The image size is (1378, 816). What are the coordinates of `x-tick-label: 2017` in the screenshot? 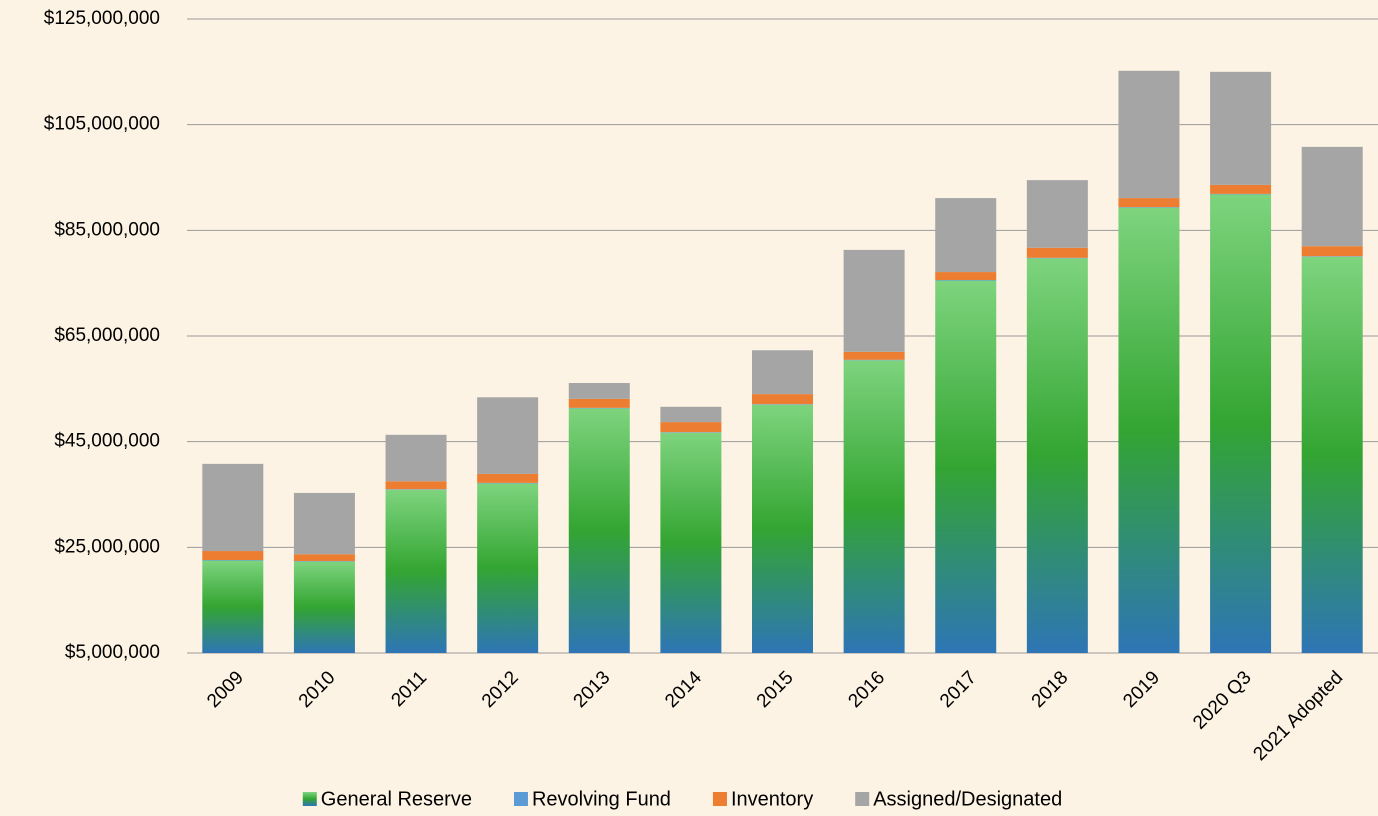 It's located at (958, 689).